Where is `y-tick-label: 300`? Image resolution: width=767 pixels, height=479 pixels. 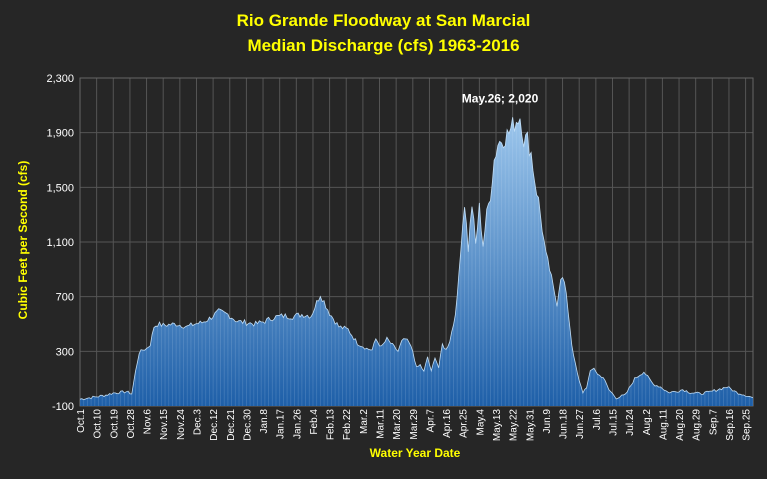
y-tick-label: 300 is located at coordinates (65, 352).